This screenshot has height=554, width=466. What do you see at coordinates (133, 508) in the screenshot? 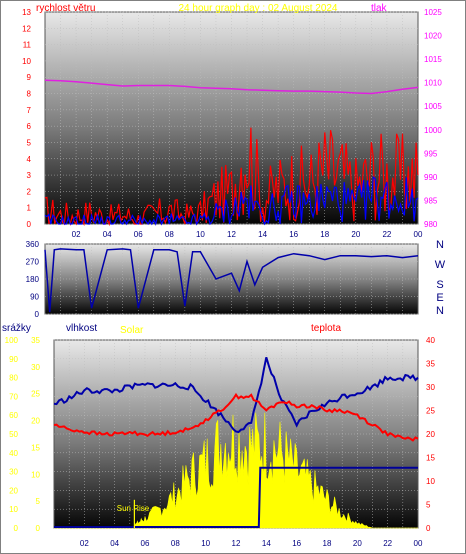
I see `sunrise-label: Sun Rise` at bounding box center [133, 508].